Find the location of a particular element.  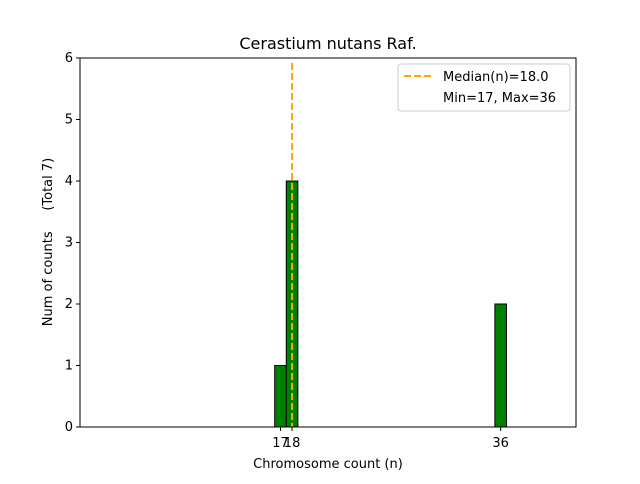

x-tick-label: 18 is located at coordinates (292, 443).